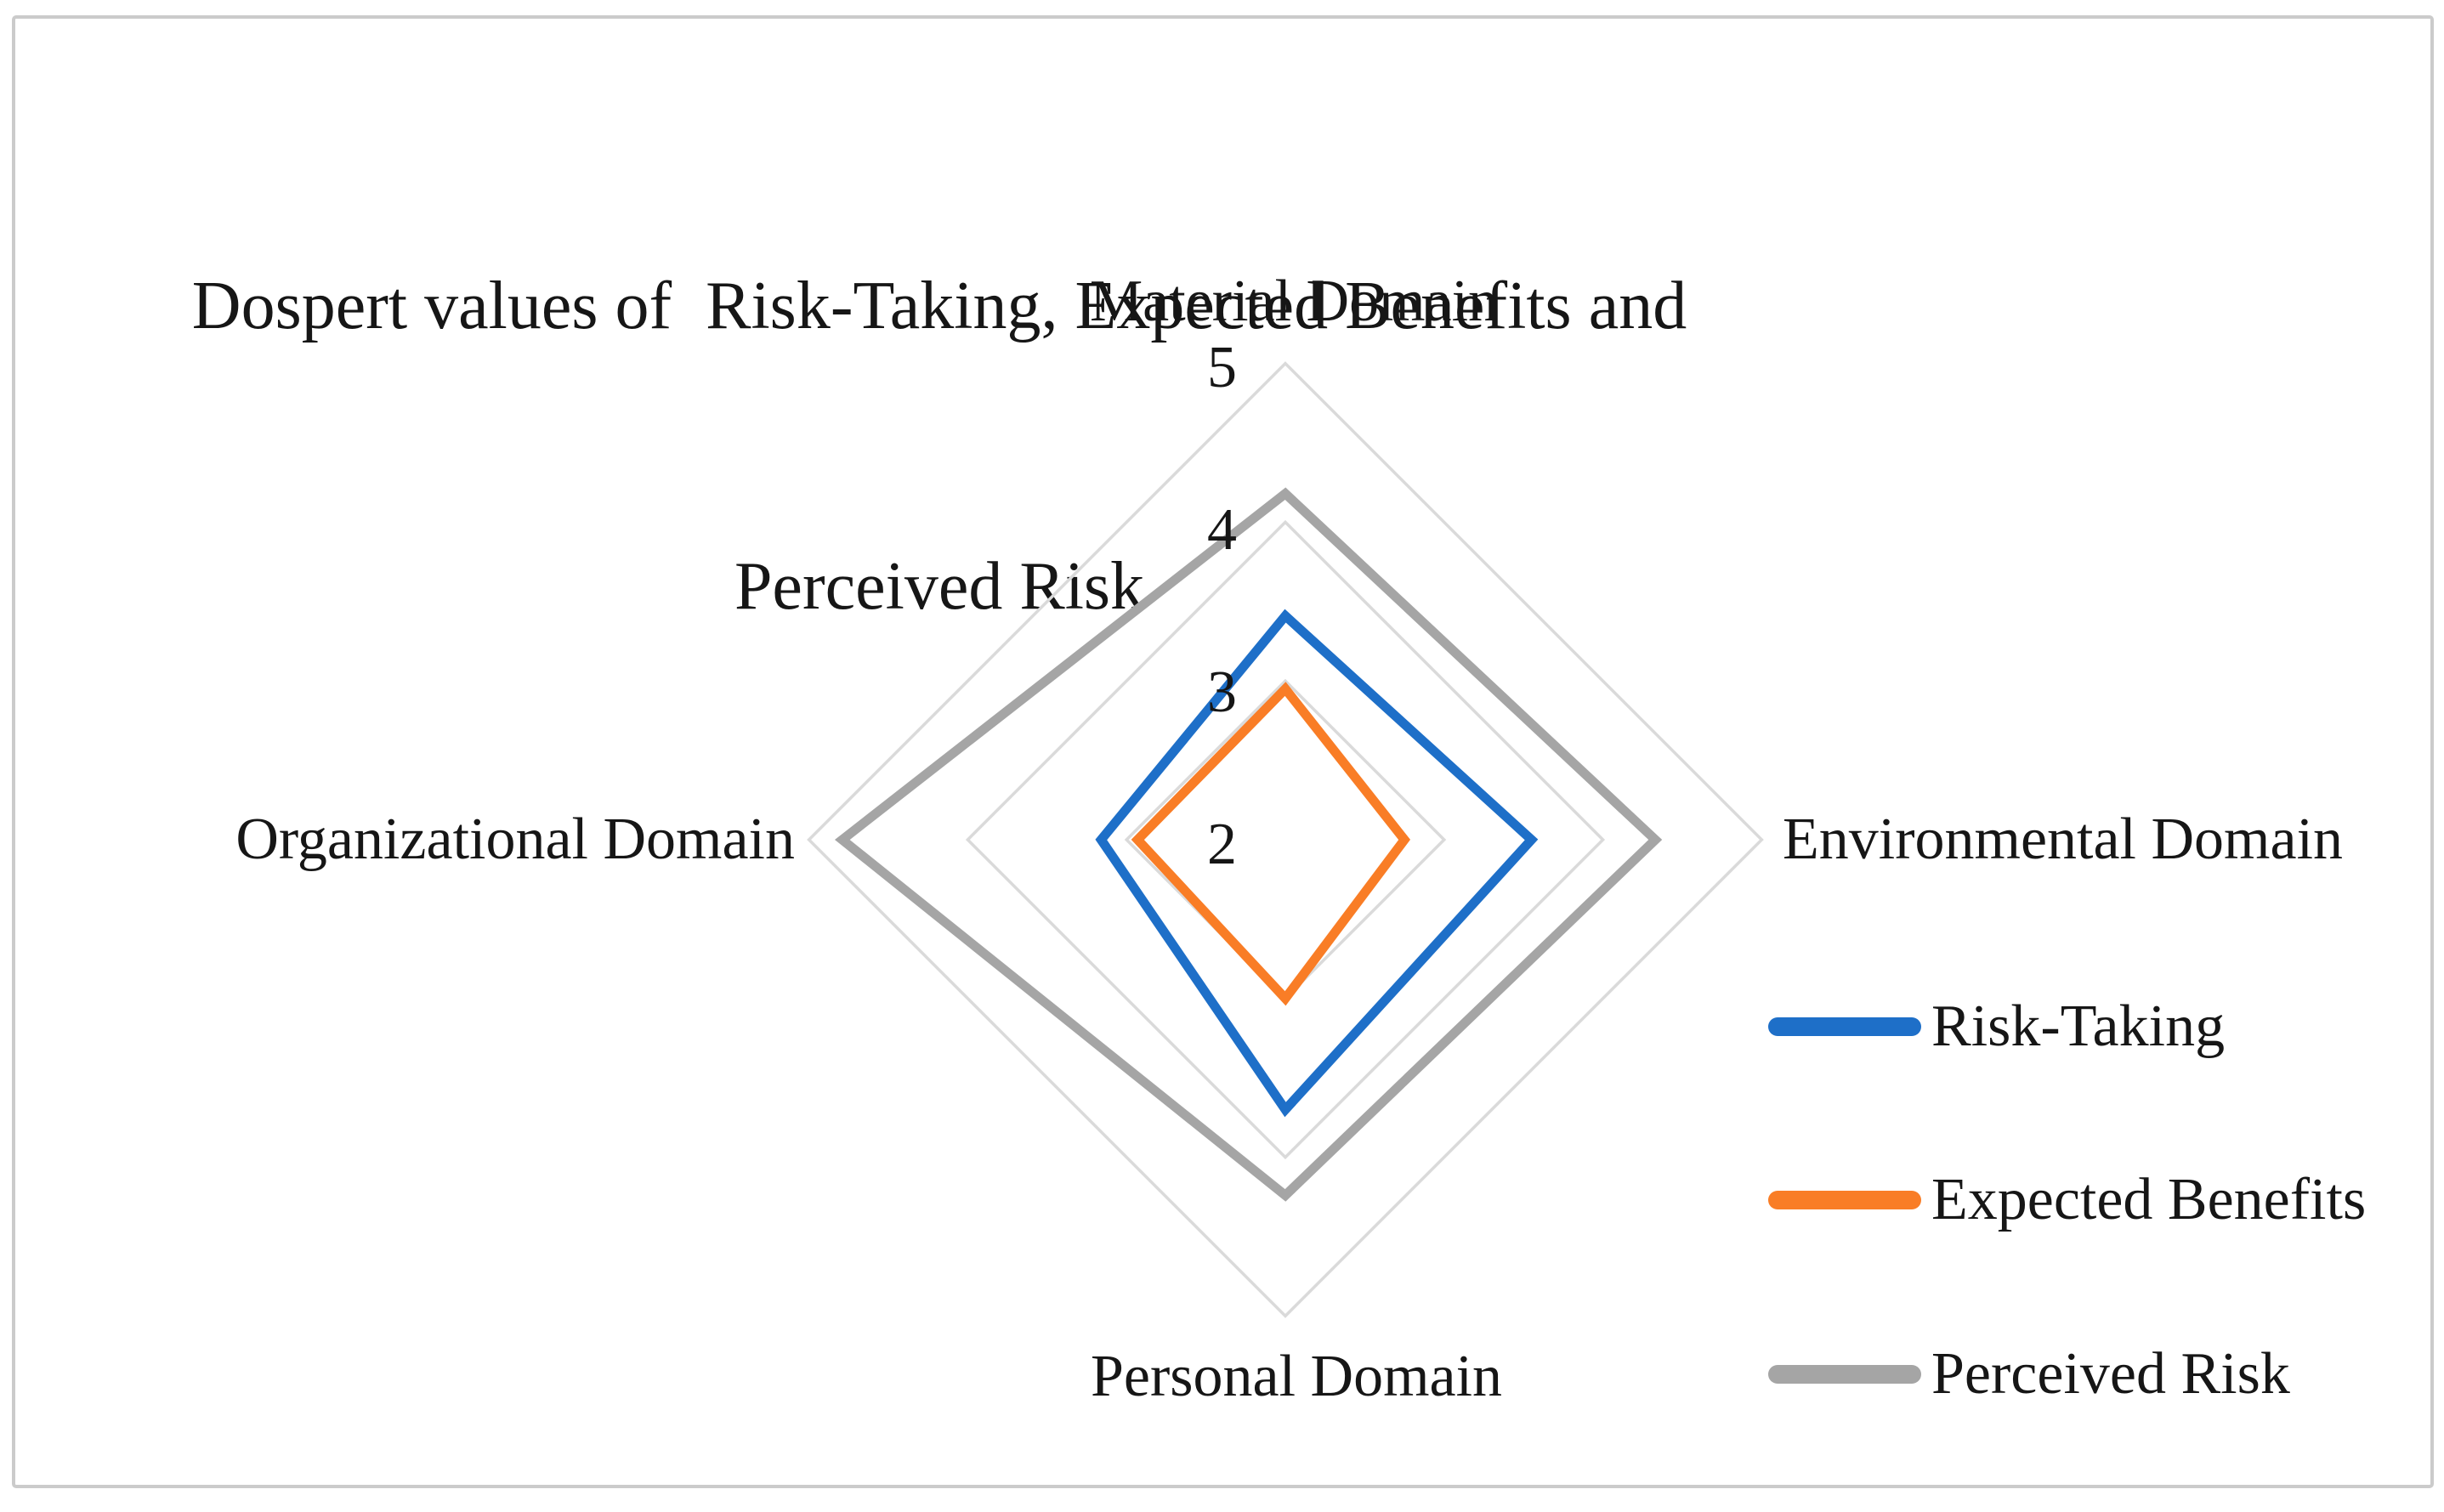  What do you see at coordinates (939, 586) in the screenshot?
I see `chart-title-line2: Perceived Risk` at bounding box center [939, 586].